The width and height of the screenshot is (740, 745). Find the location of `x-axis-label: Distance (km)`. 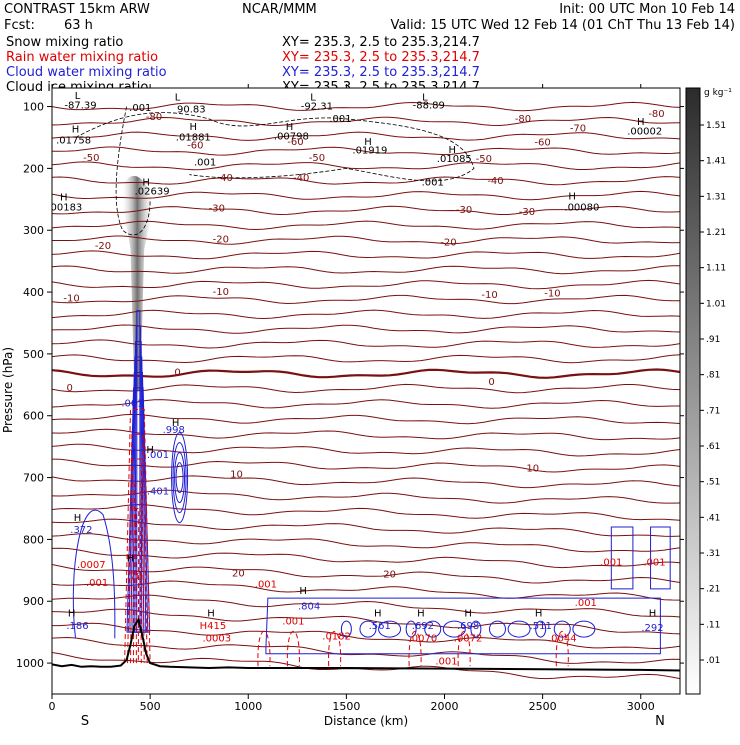

x-axis-label: Distance (km) is located at coordinates (366, 721).